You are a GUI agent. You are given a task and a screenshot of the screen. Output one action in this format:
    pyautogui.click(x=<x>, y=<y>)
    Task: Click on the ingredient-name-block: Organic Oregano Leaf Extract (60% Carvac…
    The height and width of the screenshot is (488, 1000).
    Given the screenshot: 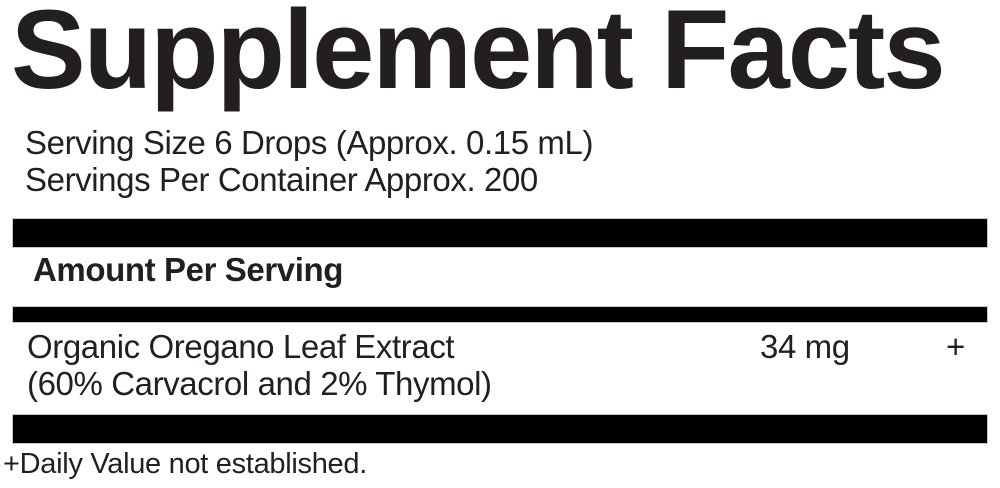 What is the action you would take?
    pyautogui.click(x=513, y=365)
    